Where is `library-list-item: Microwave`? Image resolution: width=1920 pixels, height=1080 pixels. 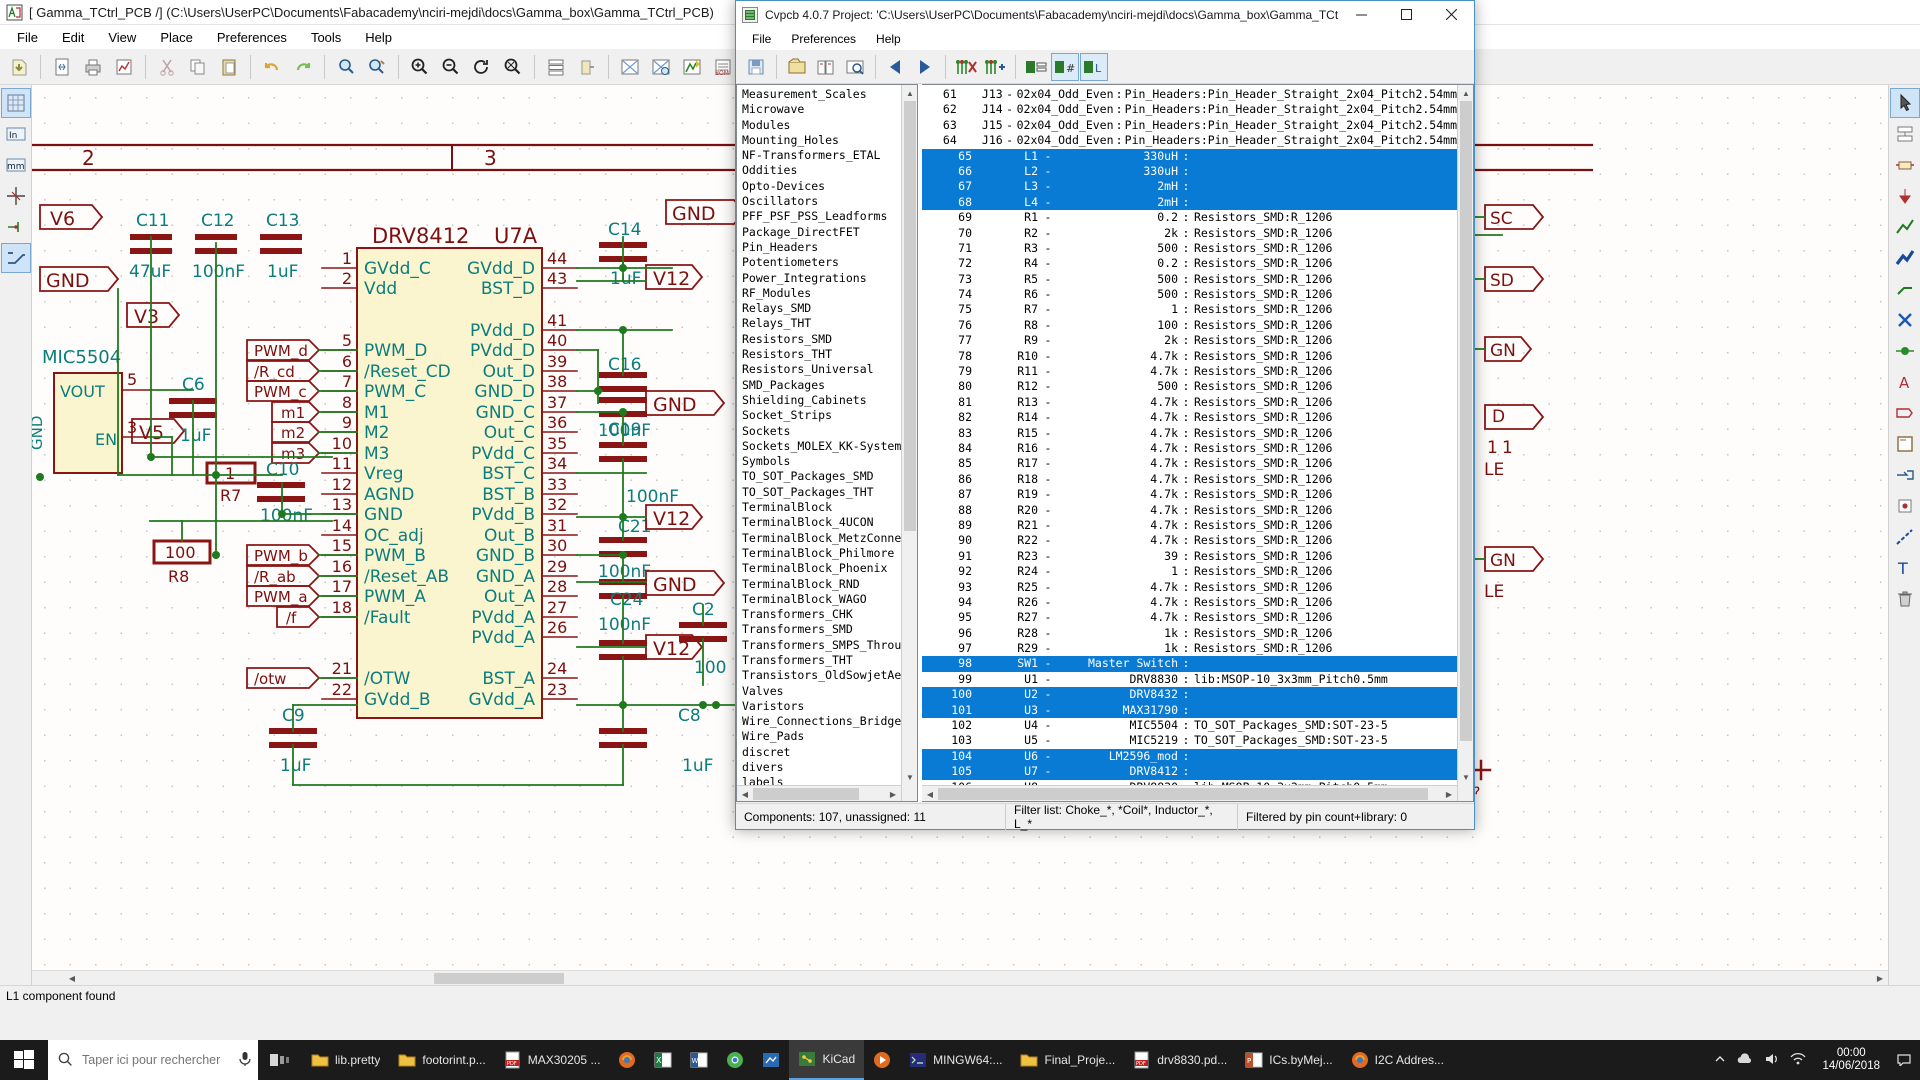 library-list-item: Microwave is located at coordinates (773, 109).